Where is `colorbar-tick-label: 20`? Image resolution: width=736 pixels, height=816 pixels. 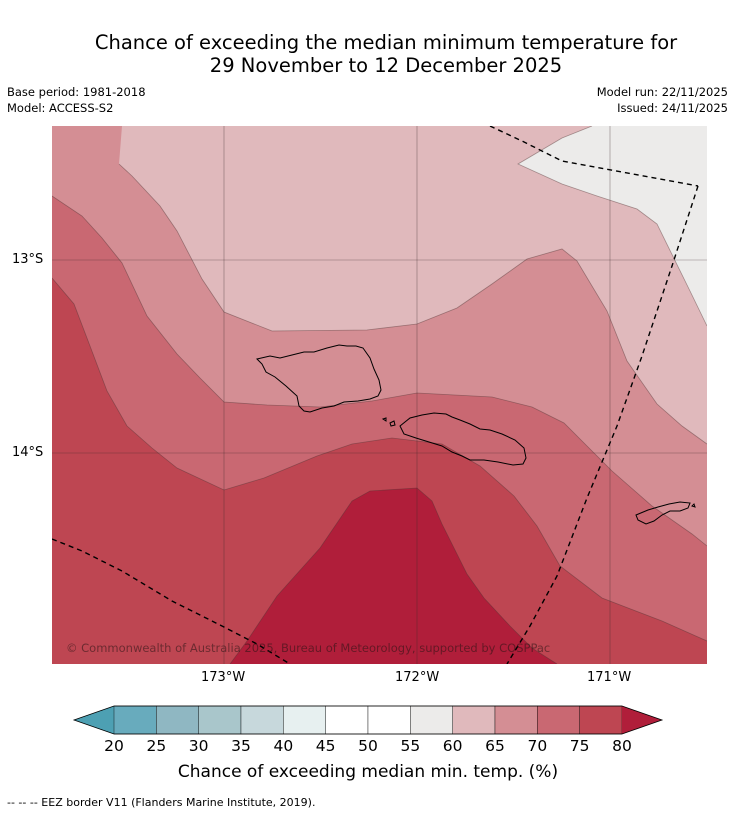 colorbar-tick-label: 20 is located at coordinates (114, 746).